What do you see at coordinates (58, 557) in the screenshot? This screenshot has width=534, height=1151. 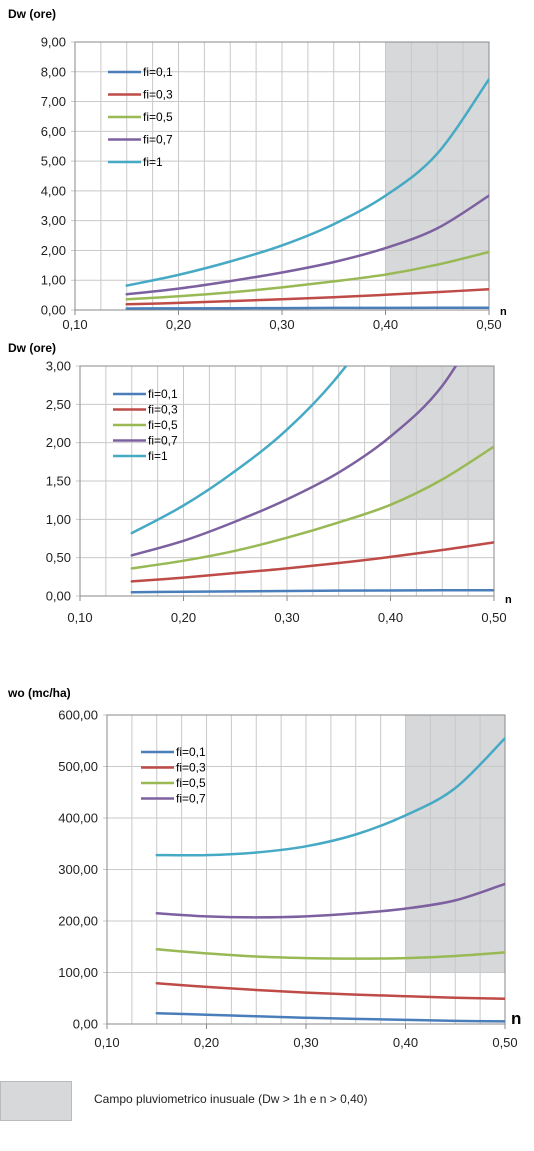 I see `y-tick-label: 0,50` at bounding box center [58, 557].